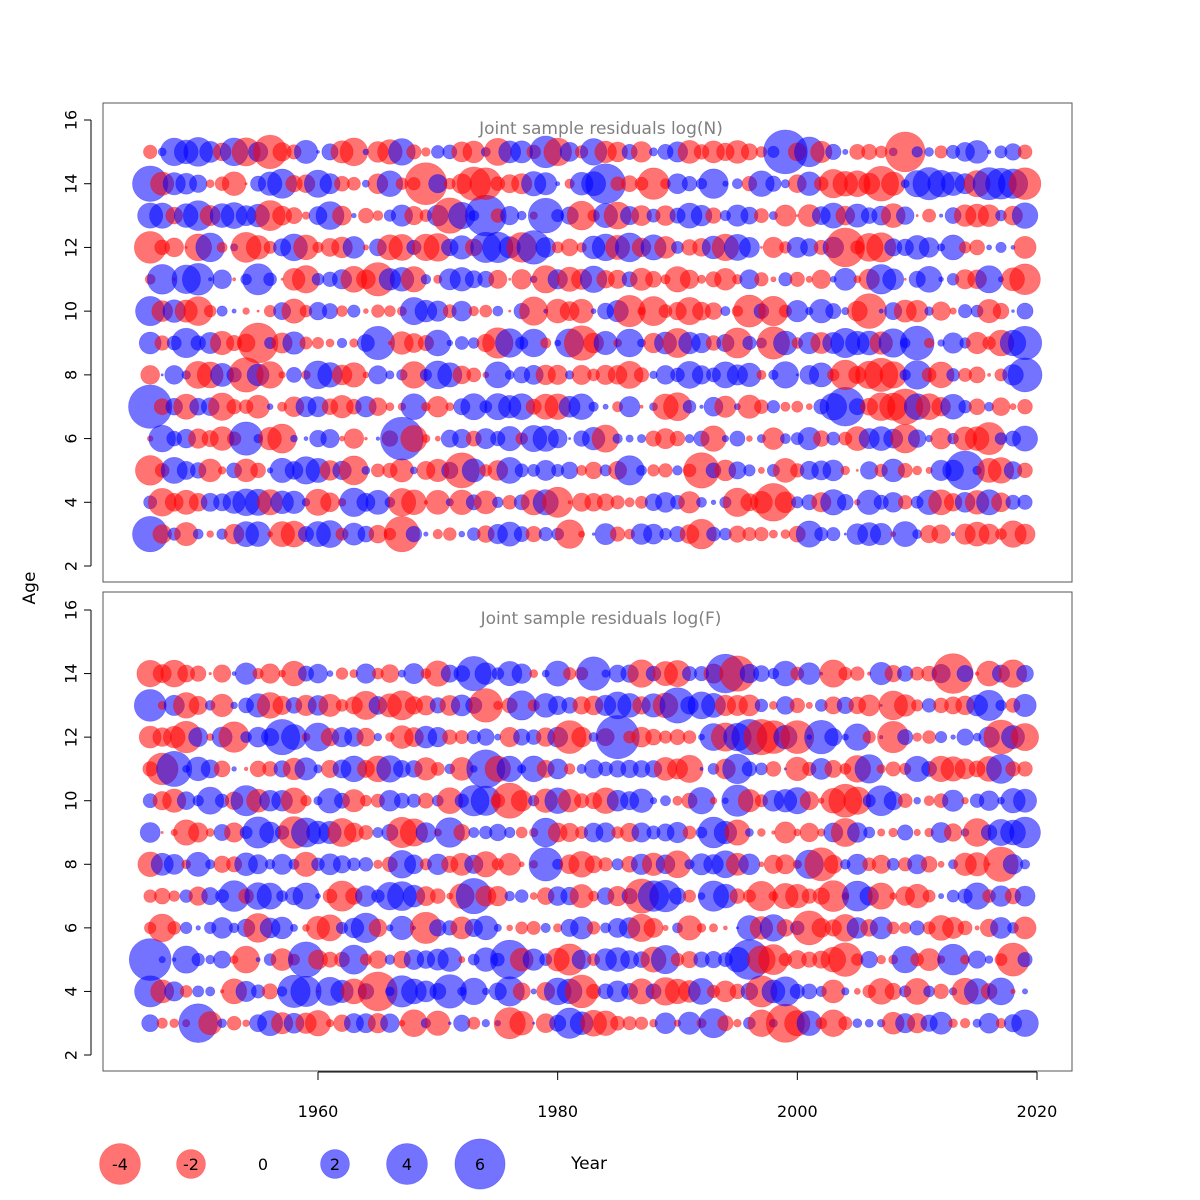 This screenshot has width=1200, height=1200. What do you see at coordinates (71, 610) in the screenshot?
I see `y-tick-label: 16` at bounding box center [71, 610].